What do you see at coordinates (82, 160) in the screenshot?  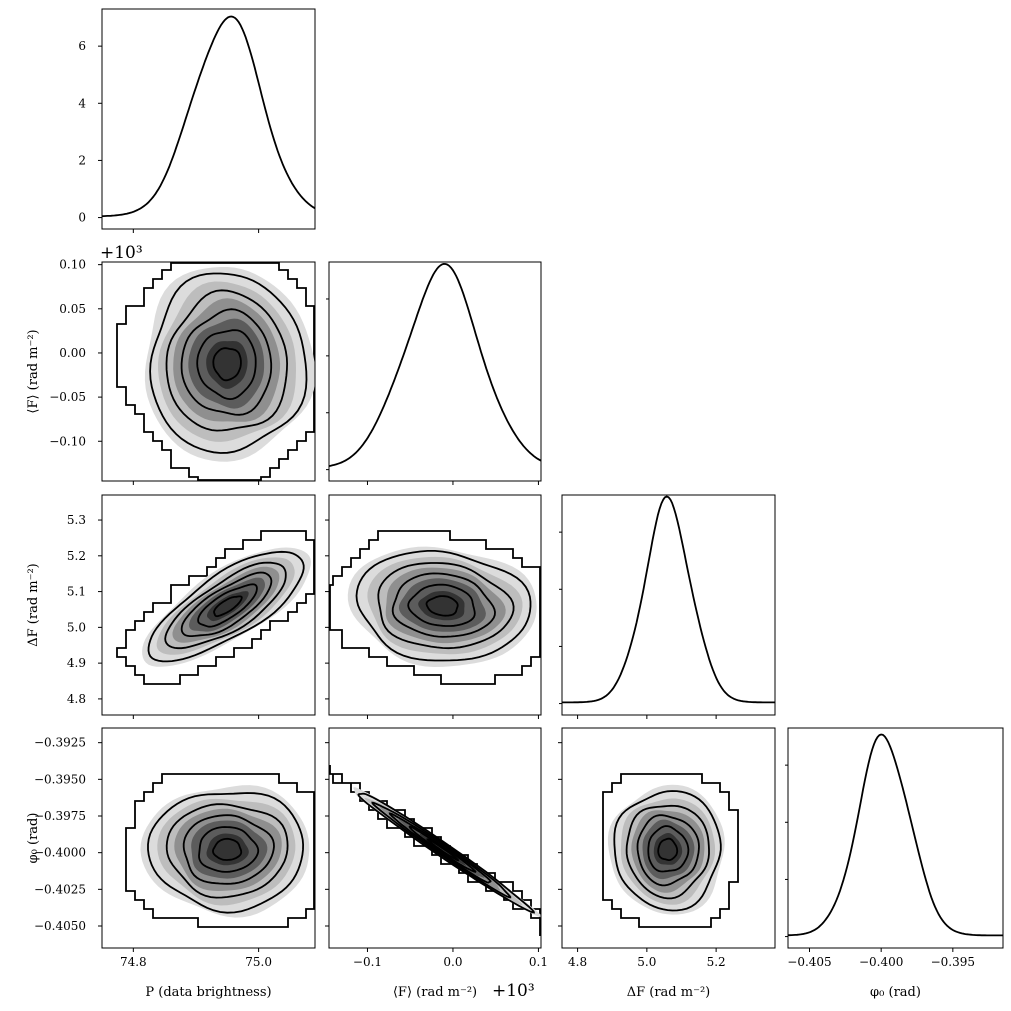 I see `y-tick-label: 2` at bounding box center [82, 160].